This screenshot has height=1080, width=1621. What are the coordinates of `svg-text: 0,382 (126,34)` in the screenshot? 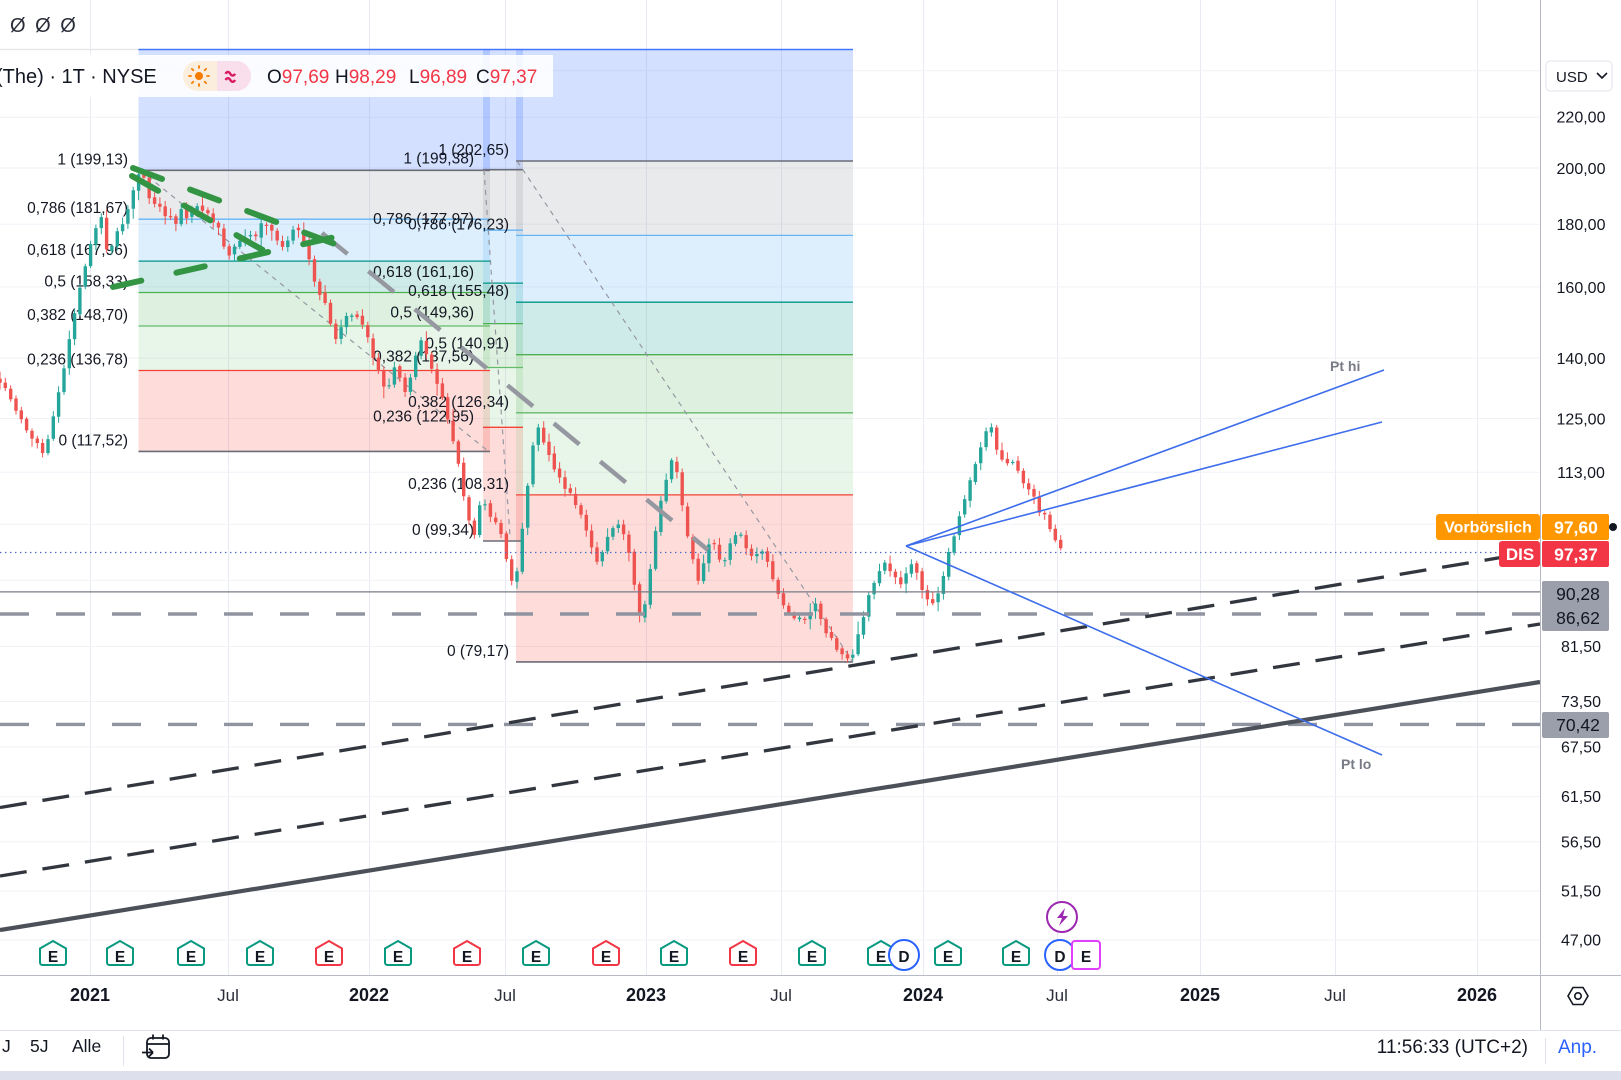 It's located at (458, 402).